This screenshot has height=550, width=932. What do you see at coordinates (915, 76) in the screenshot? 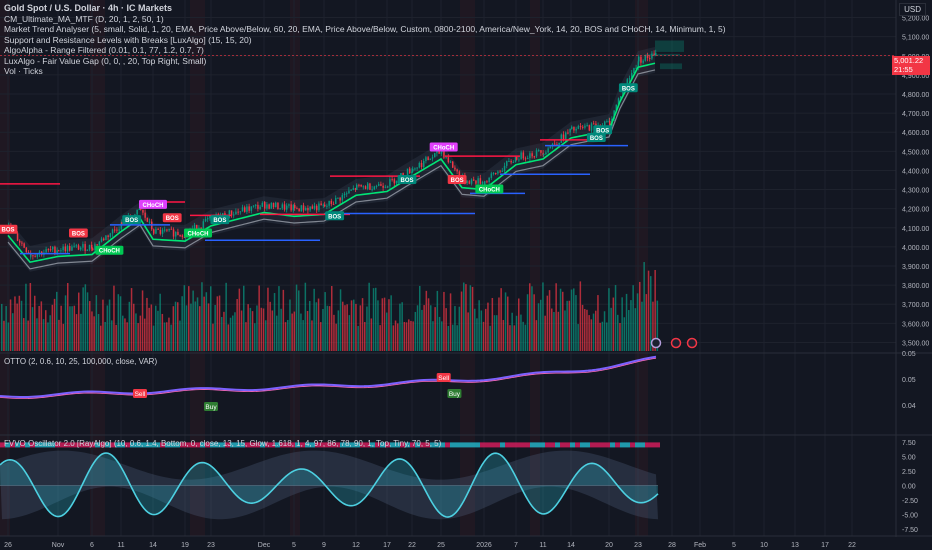
I see `price-tick-label: 4,900.00` at bounding box center [915, 76].